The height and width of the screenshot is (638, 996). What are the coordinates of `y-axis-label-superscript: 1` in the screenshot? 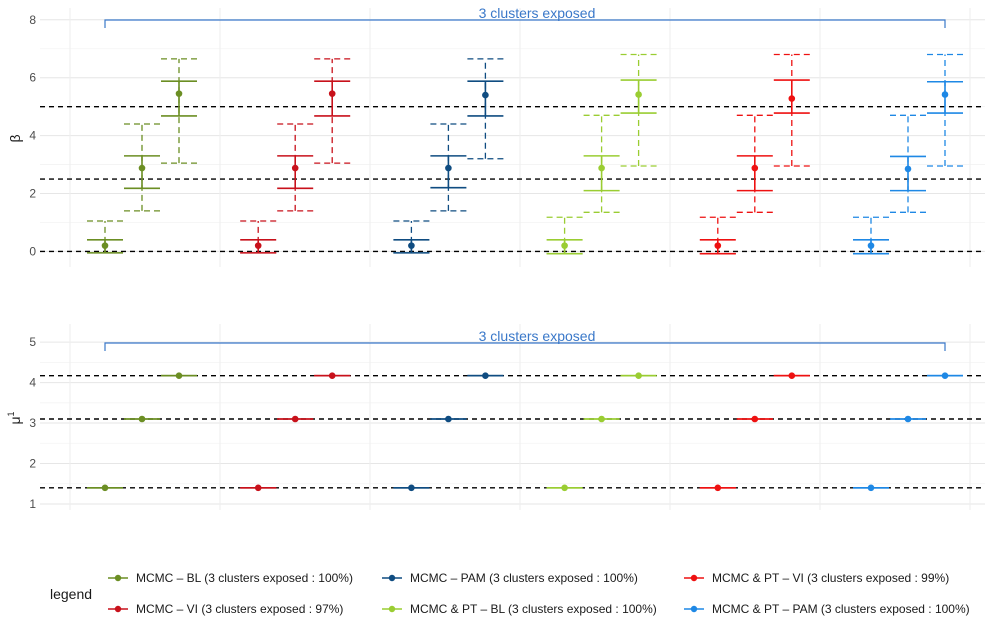 It's located at (11, 413).